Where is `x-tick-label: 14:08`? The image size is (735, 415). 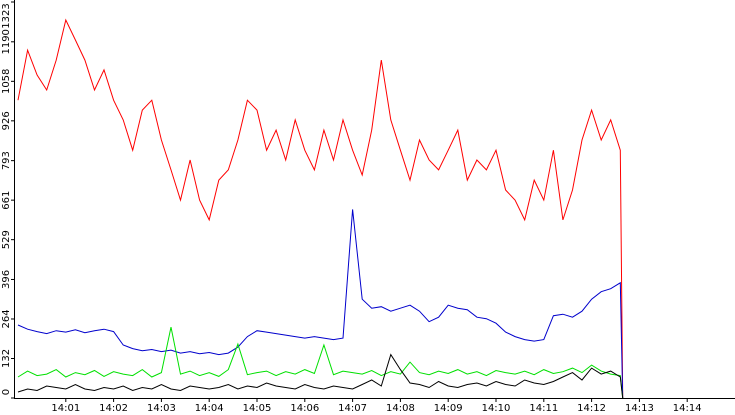 x-tick-label: 14:08 is located at coordinates (400, 408).